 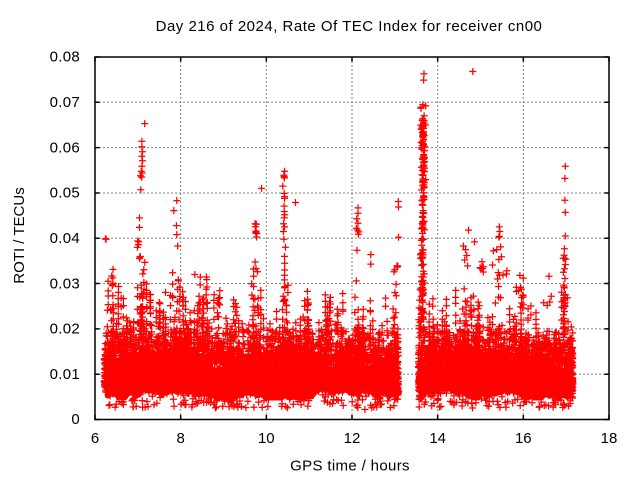 I want to click on svg-text: 8, so click(x=181, y=438).